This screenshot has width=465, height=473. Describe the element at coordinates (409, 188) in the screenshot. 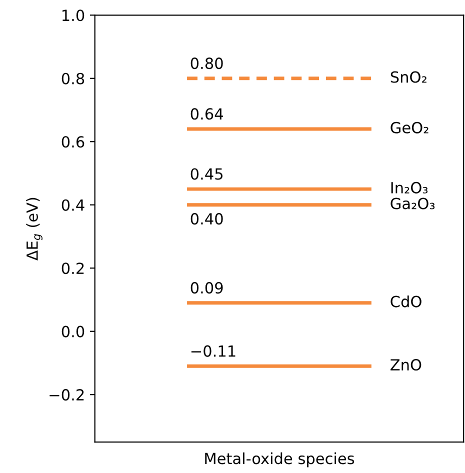

I see `series-label: In₂O₃` at that location.